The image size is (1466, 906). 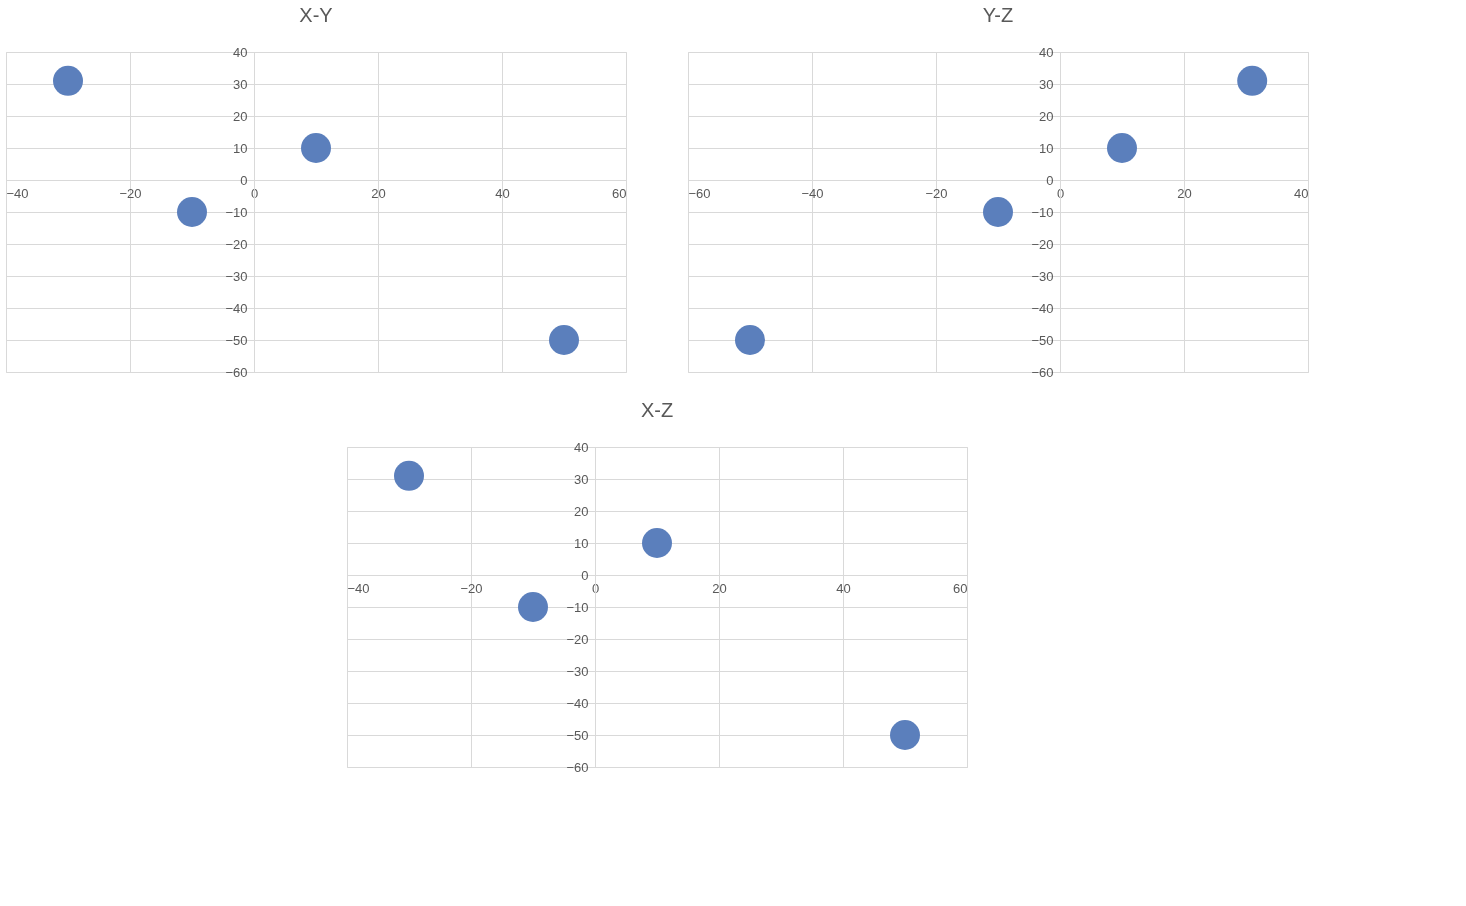 I want to click on chart-title: X-Z, so click(x=657, y=410).